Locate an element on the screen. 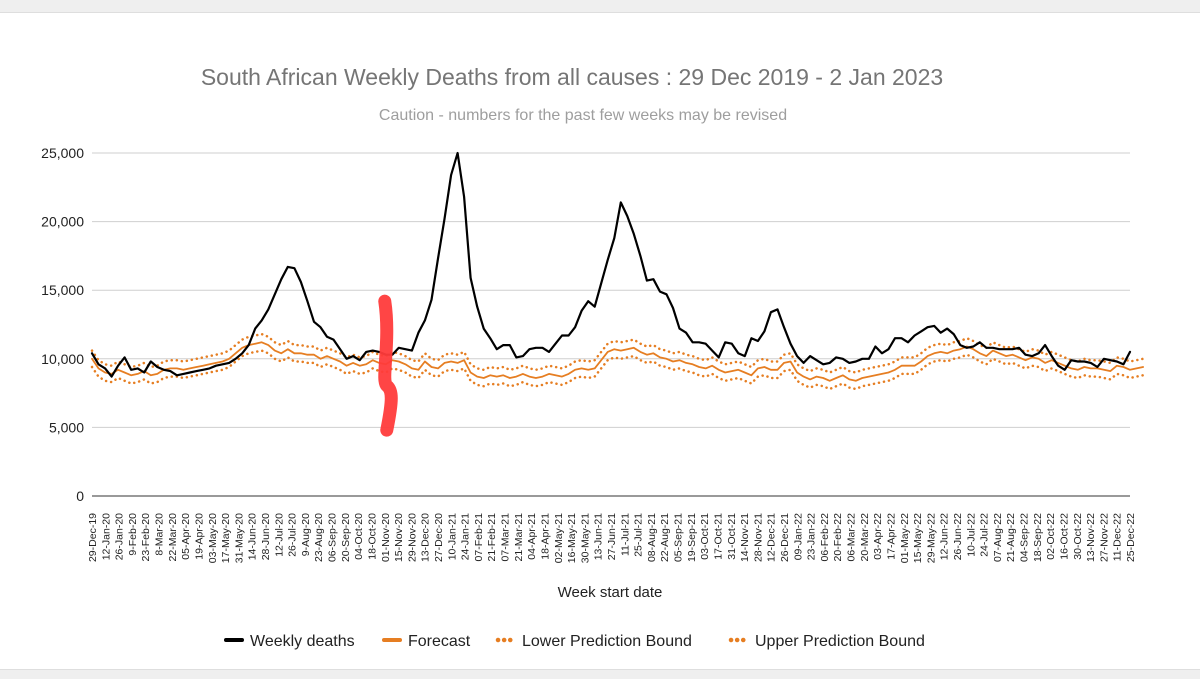 The image size is (1200, 679). legend-item: Upper Prediction Bound is located at coordinates (826, 641).